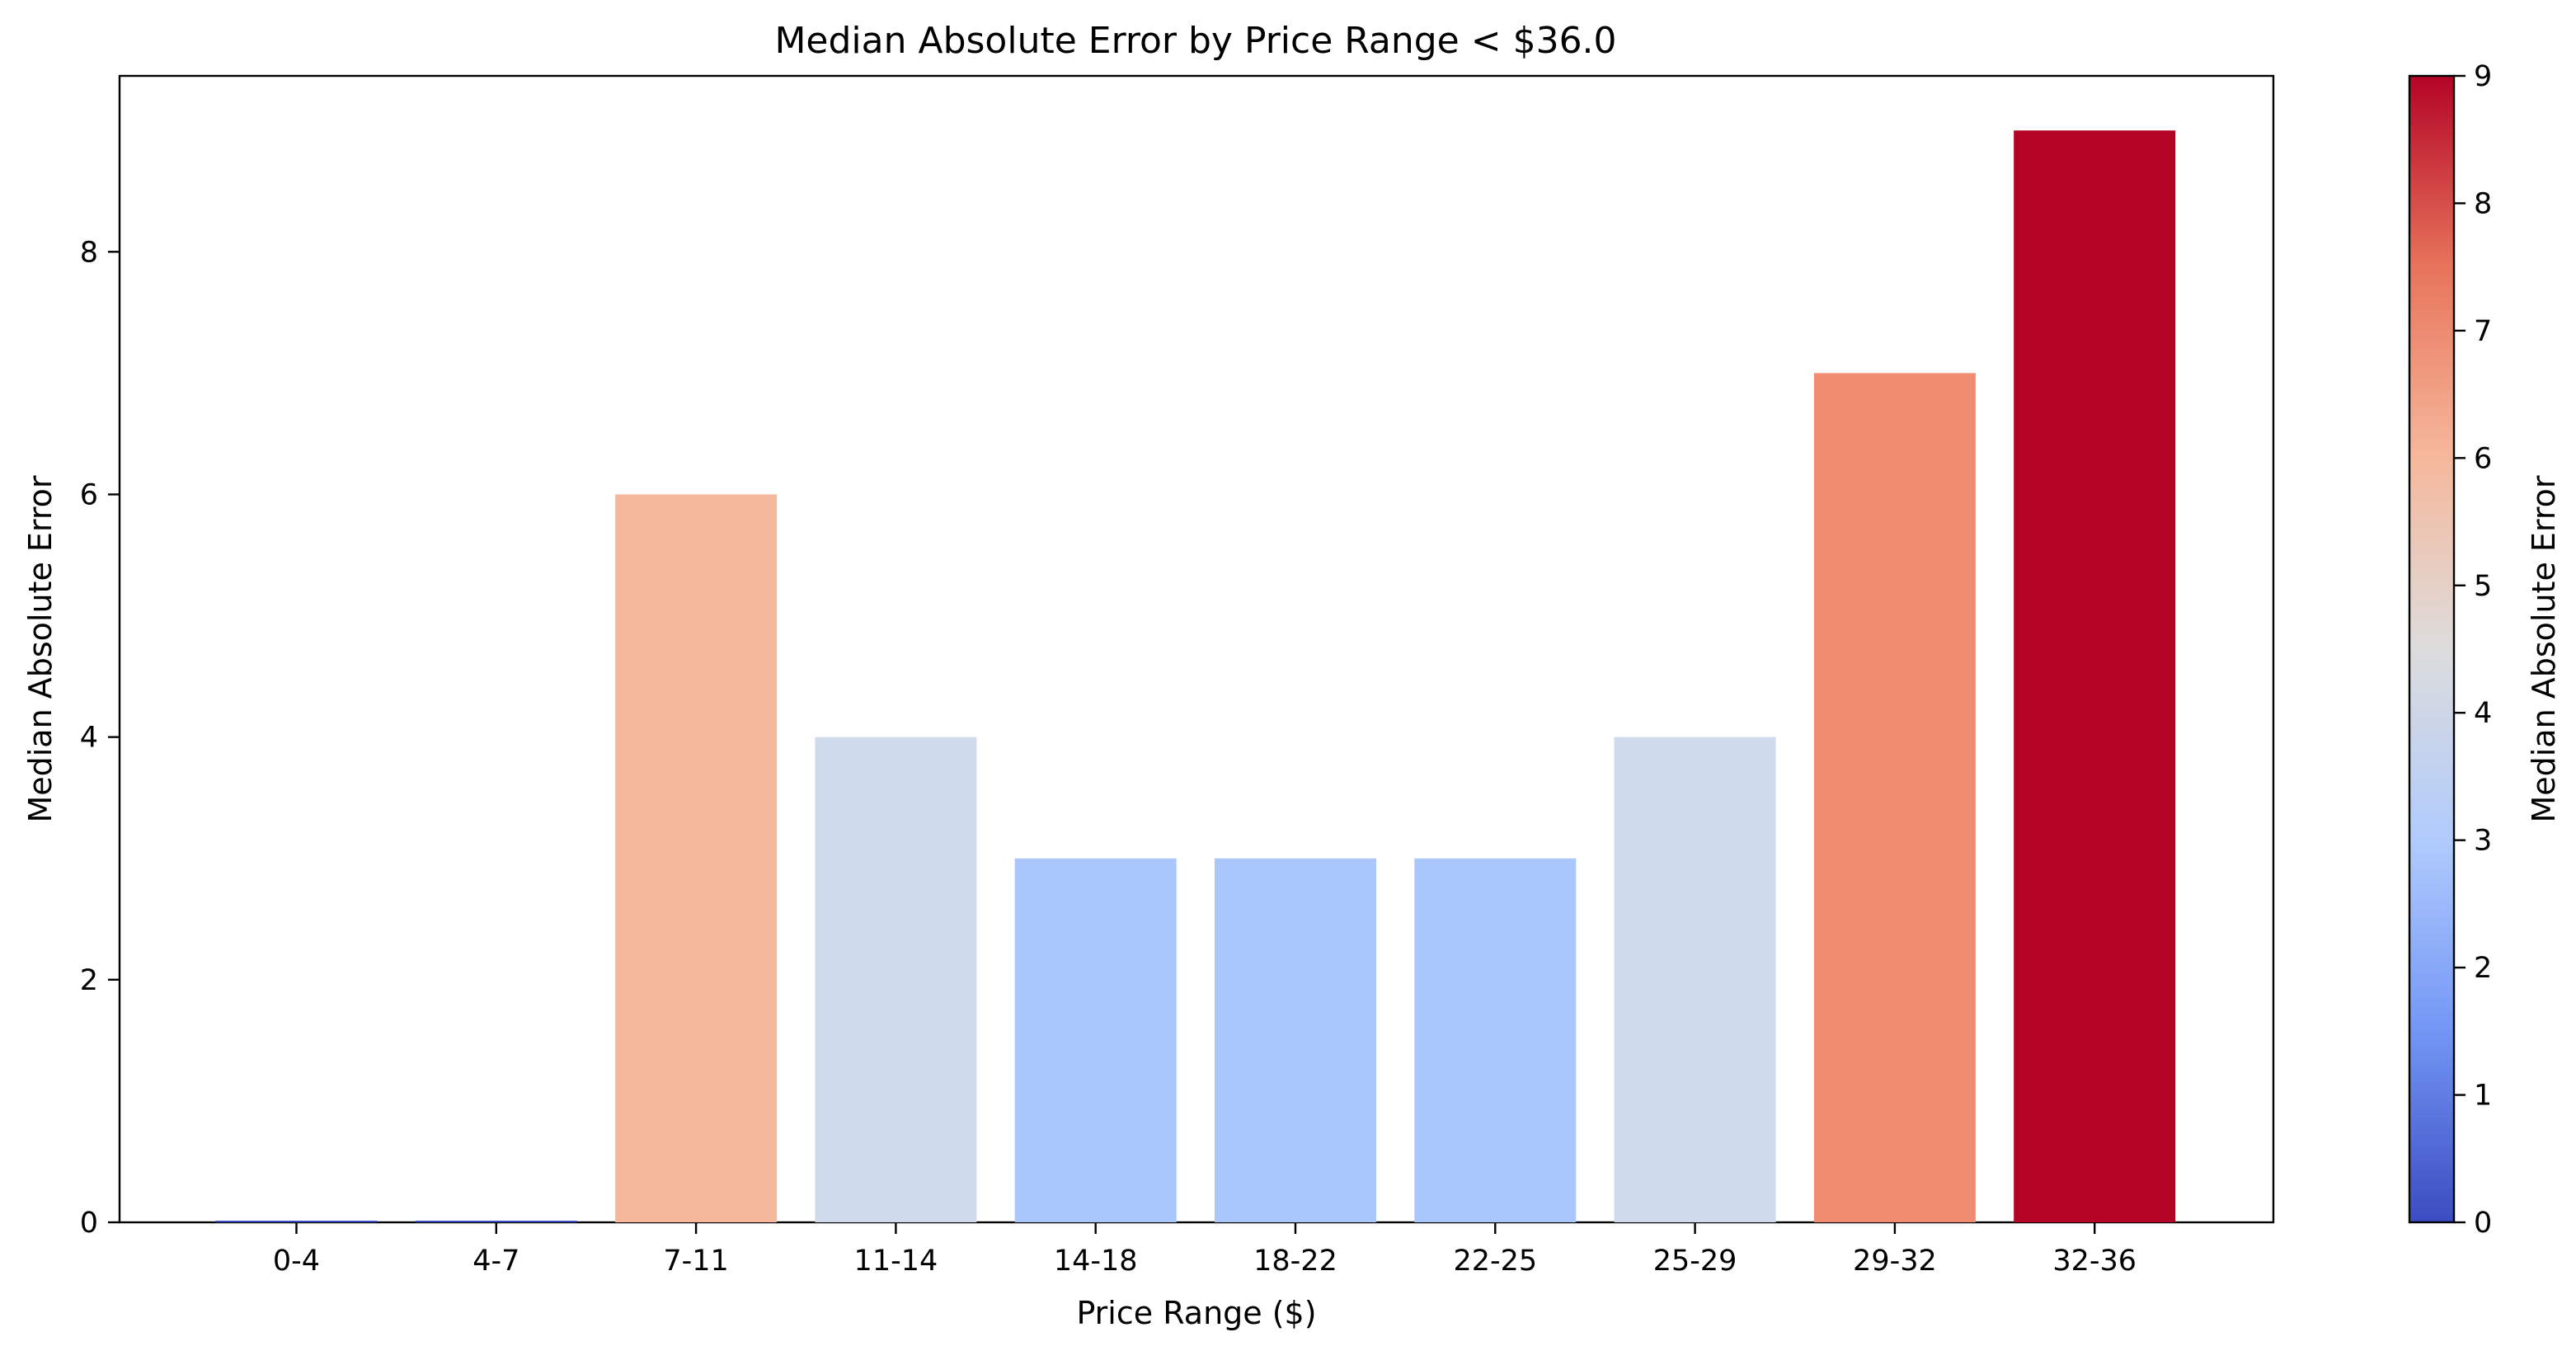 Image resolution: width=2576 pixels, height=1351 pixels. Describe the element at coordinates (2483, 331) in the screenshot. I see `colorbar-tick-label: 7` at that location.